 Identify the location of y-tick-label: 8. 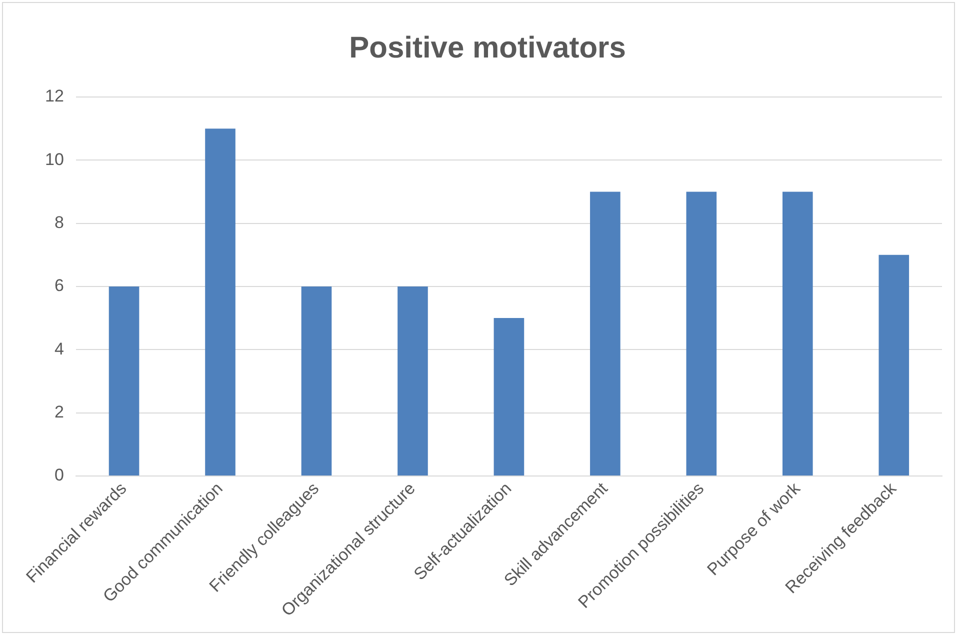
(59, 222).